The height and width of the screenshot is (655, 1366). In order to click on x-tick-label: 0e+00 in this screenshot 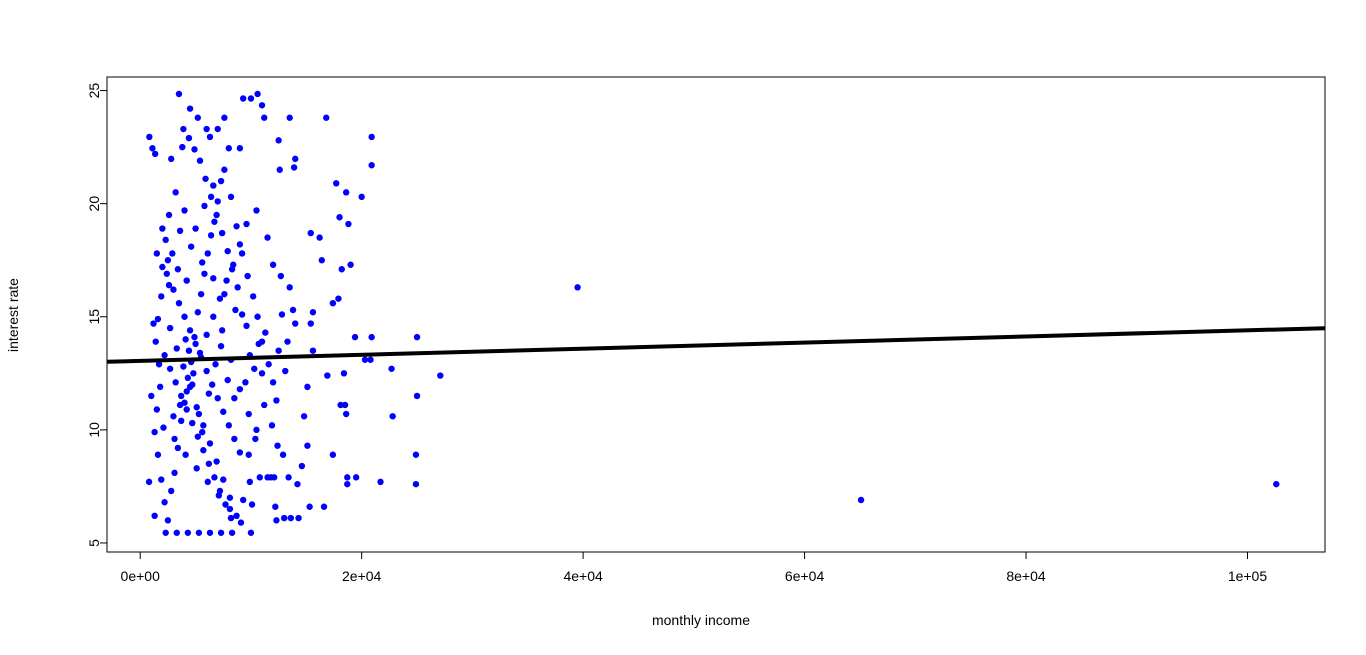, I will do `click(141, 576)`.